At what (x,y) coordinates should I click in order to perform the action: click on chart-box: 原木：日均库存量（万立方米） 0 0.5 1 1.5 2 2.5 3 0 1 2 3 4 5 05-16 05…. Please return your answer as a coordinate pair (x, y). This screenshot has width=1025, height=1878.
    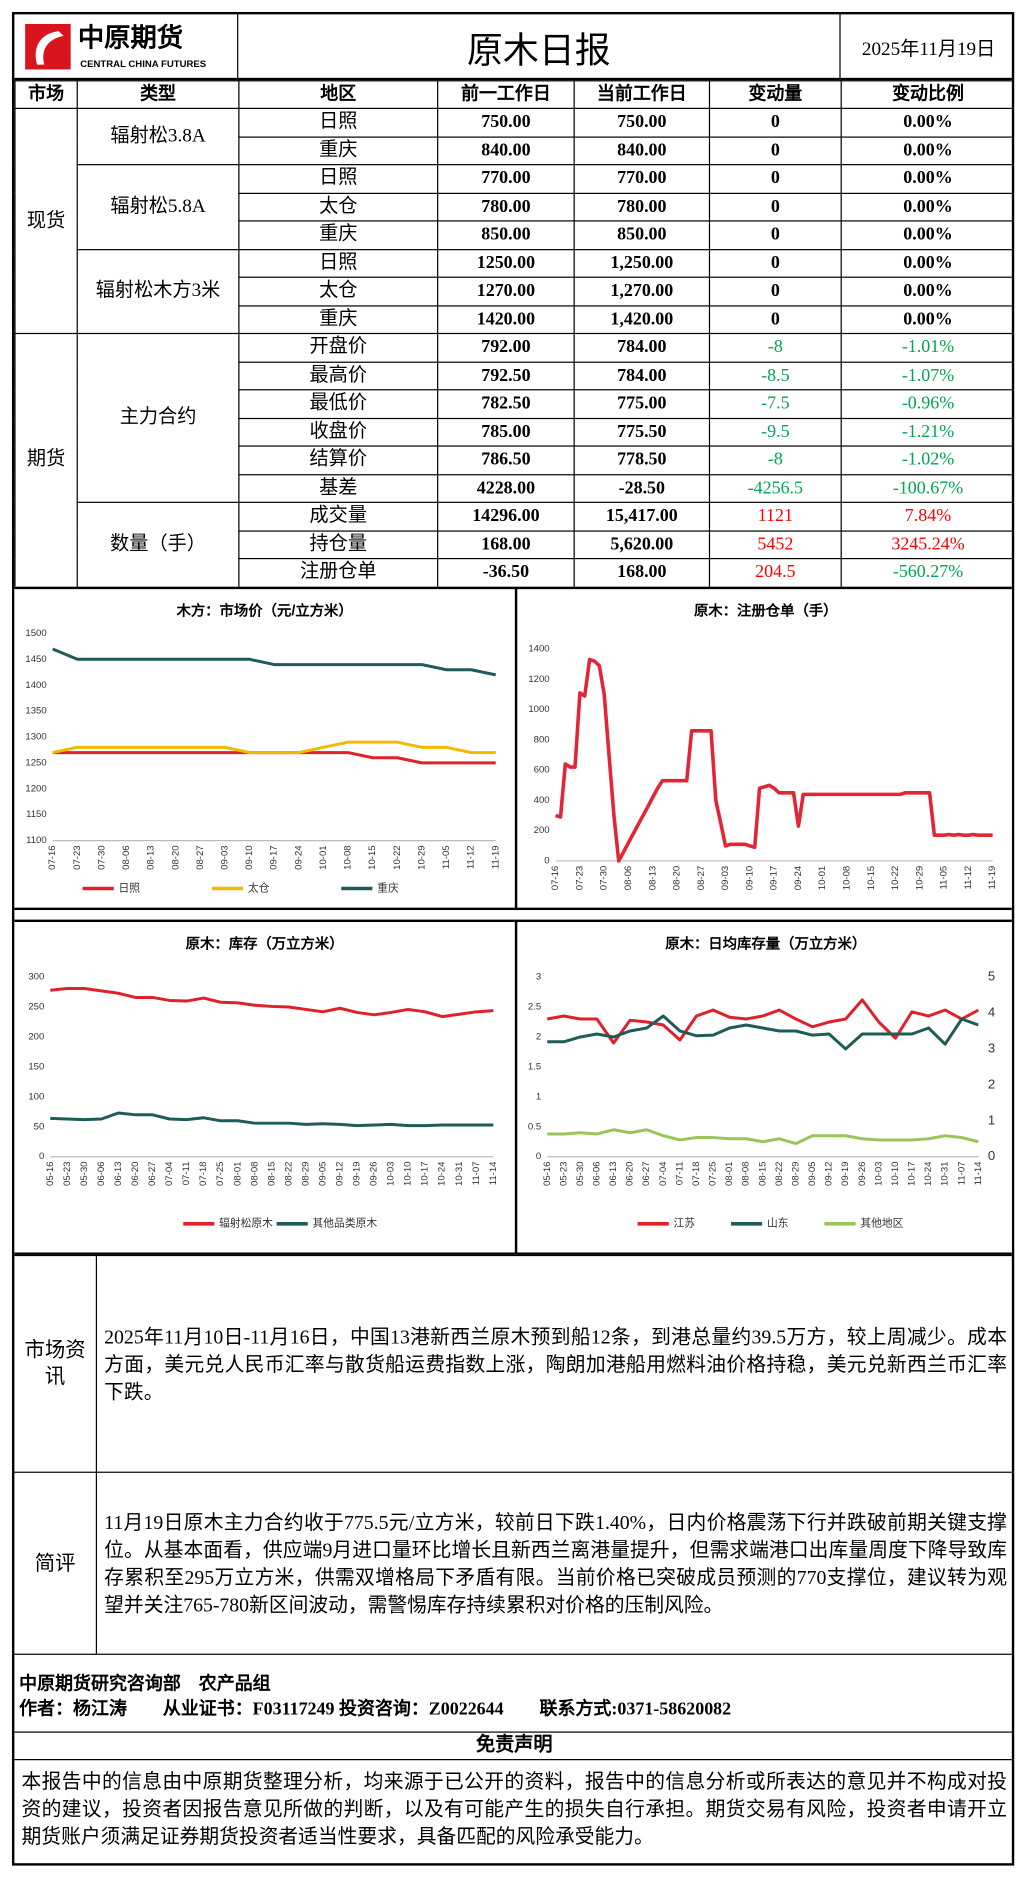
    Looking at the image, I should click on (763, 1087).